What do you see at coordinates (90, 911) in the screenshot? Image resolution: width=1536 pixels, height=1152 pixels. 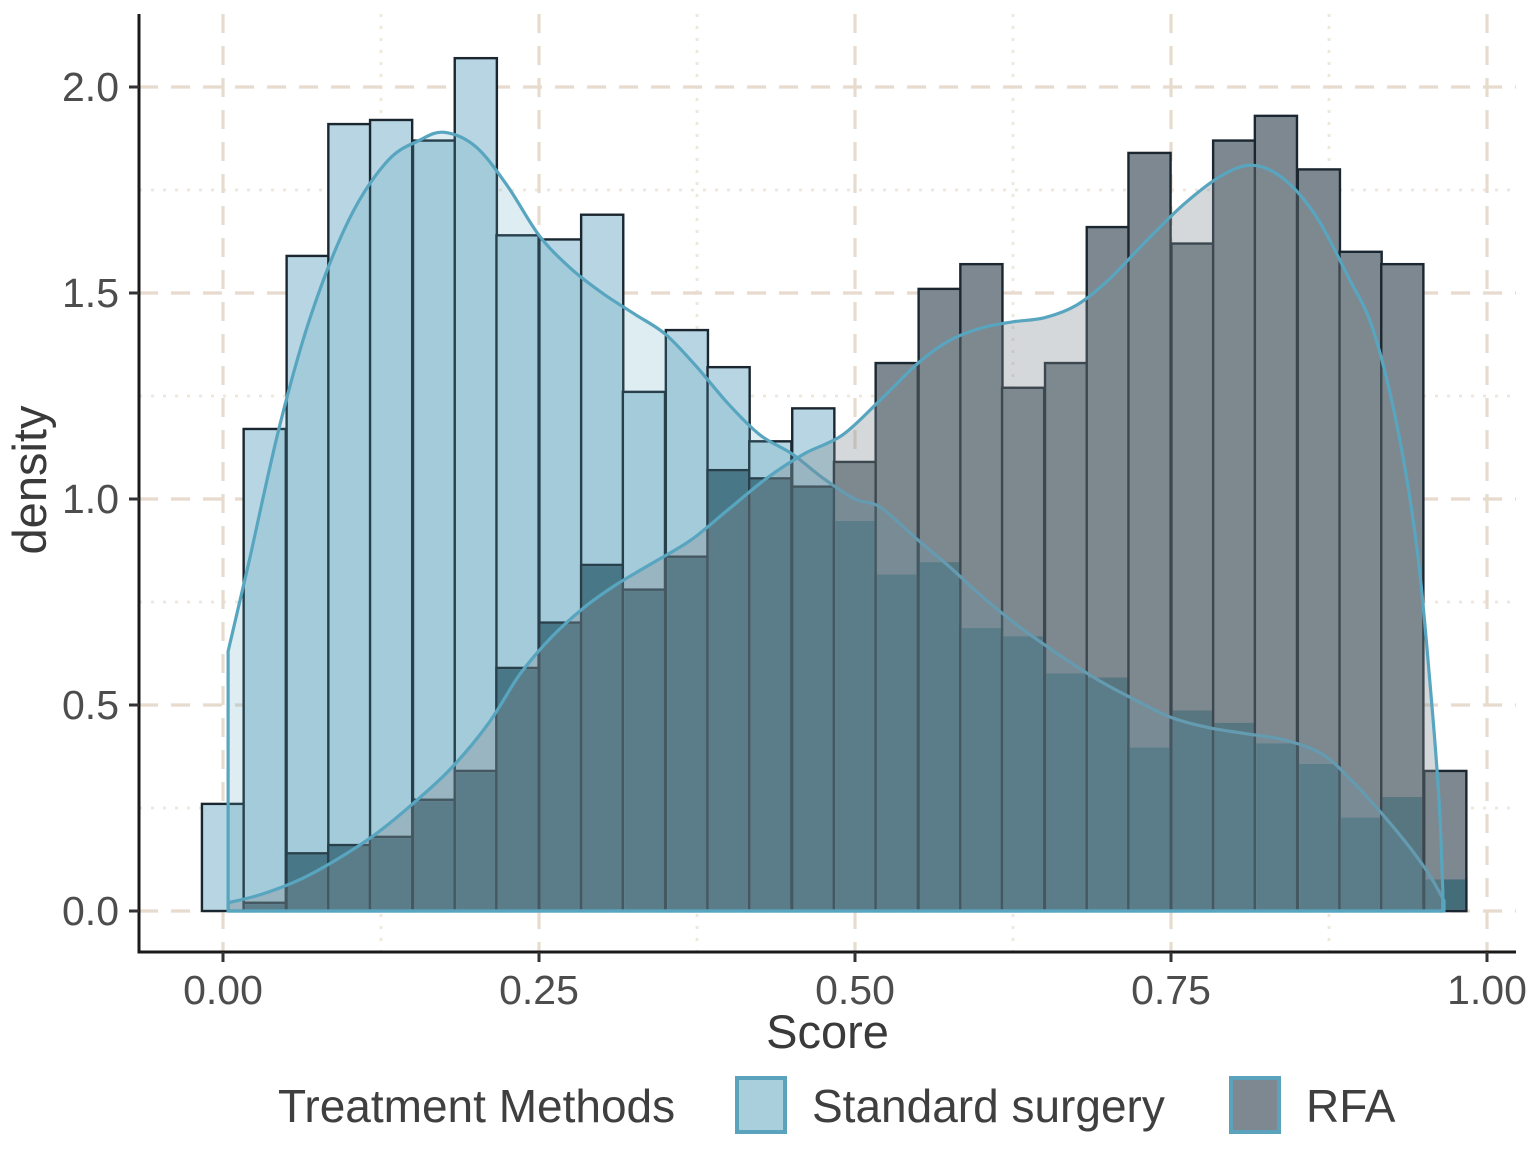 I see `y-tick-label: 0.0` at bounding box center [90, 911].